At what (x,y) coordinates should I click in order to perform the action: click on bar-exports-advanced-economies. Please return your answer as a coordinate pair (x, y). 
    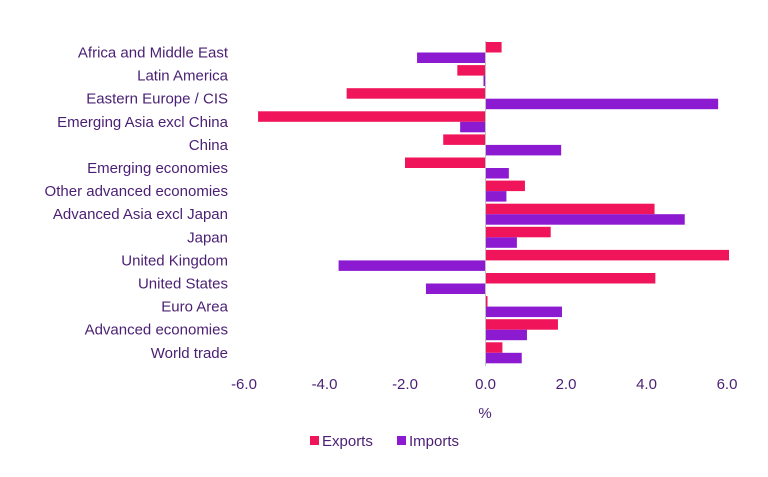
    Looking at the image, I should click on (521, 324).